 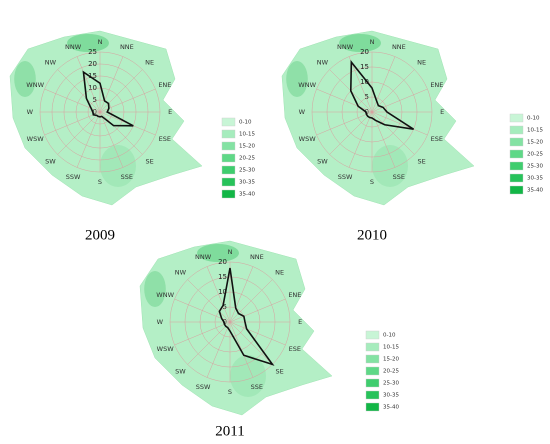 I want to click on legend-label: 35-40, so click(x=535, y=191).